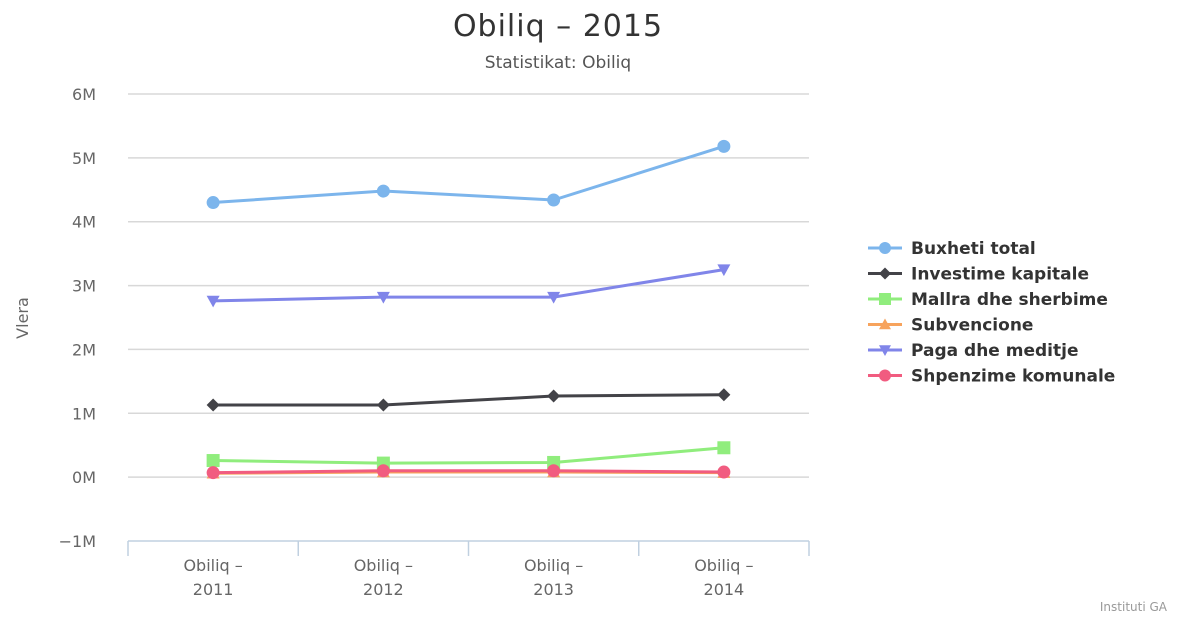 This screenshot has width=1195, height=619. Describe the element at coordinates (22, 318) in the screenshot. I see `y-axis-label: Vlera` at that location.